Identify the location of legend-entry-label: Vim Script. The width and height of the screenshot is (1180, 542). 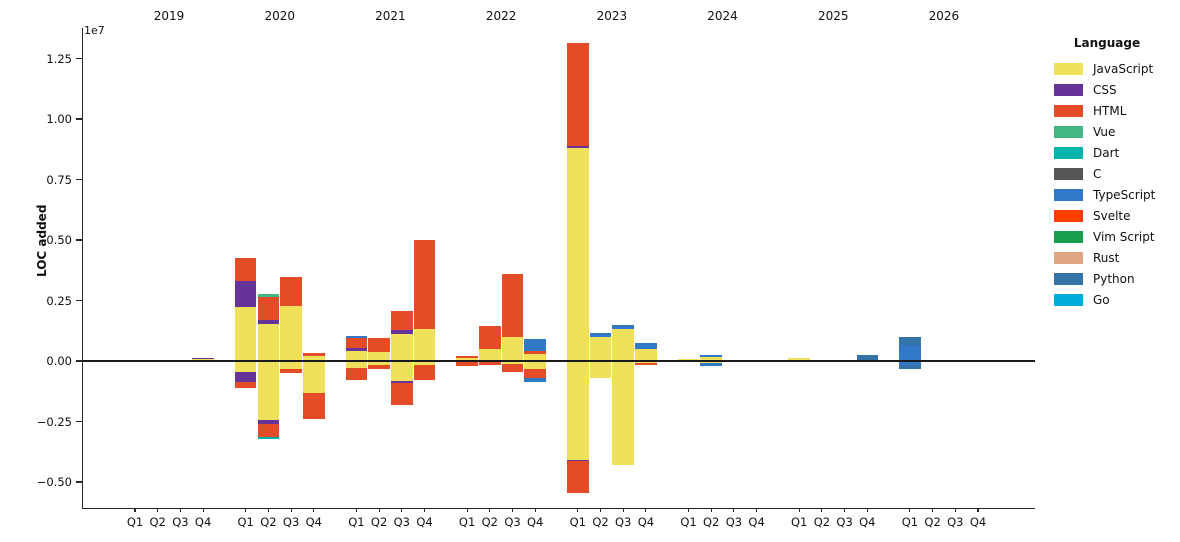
(1124, 236).